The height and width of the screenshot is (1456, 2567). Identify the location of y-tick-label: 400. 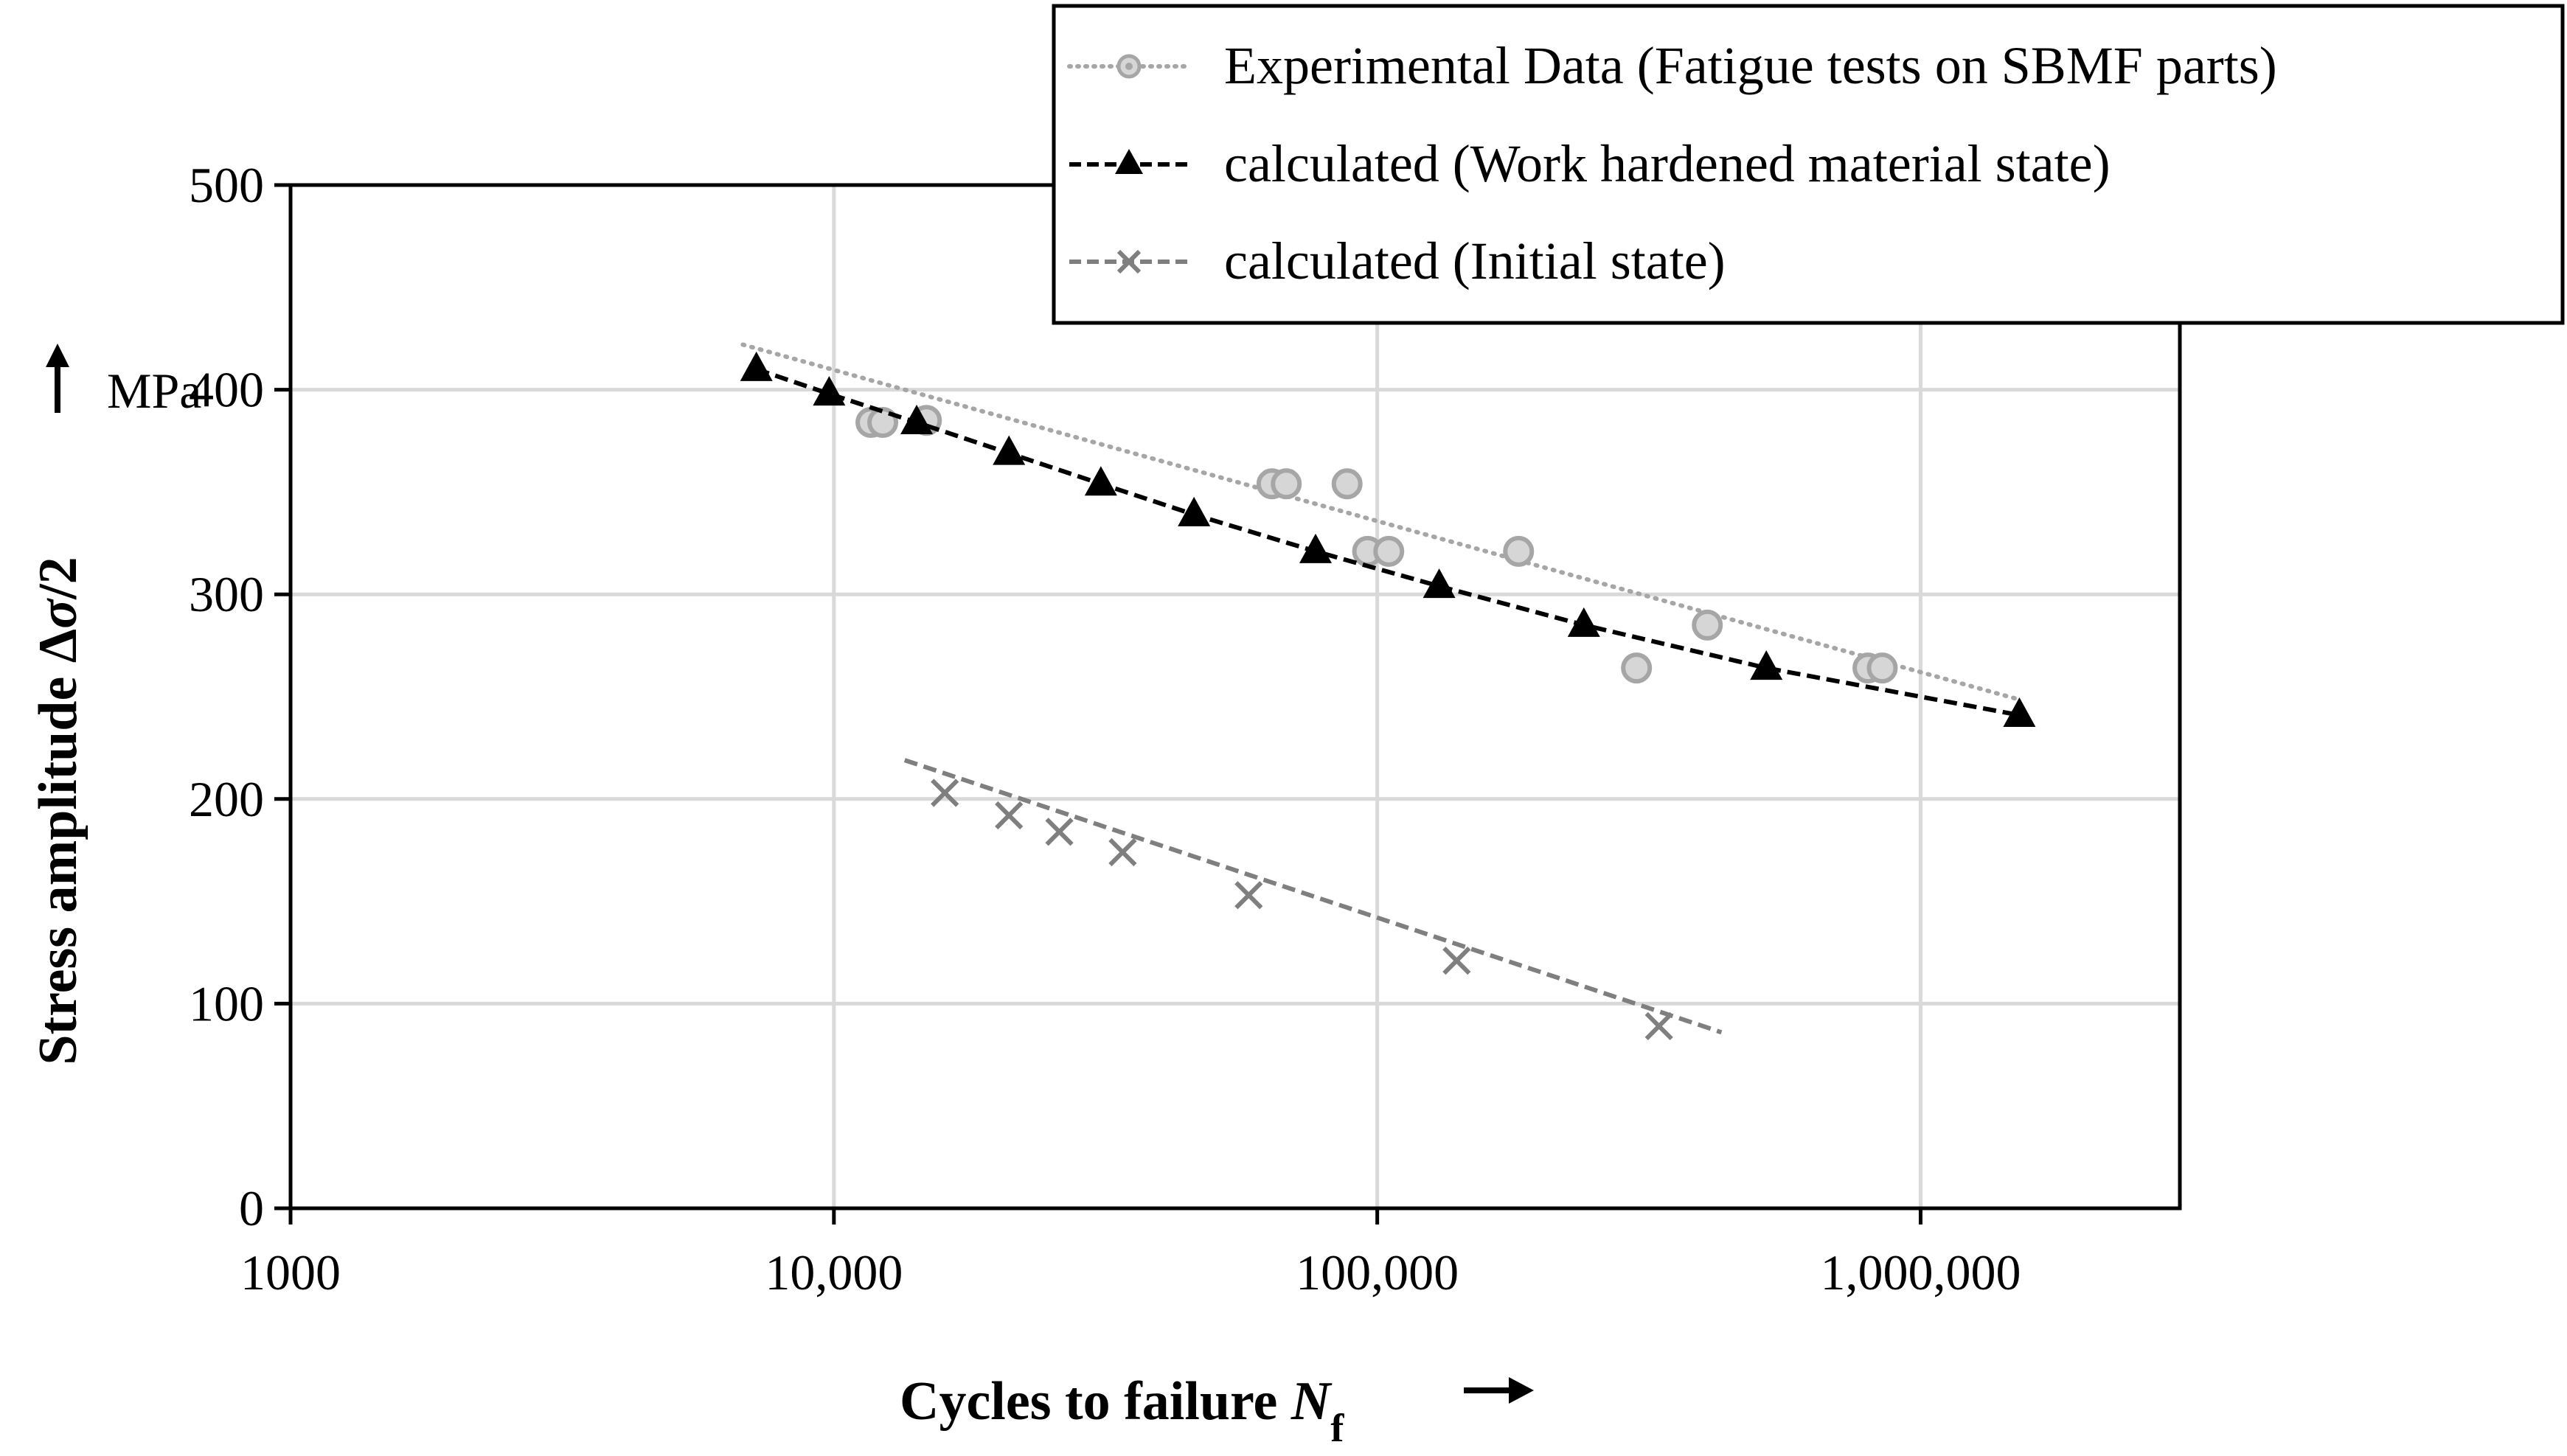
(226, 390).